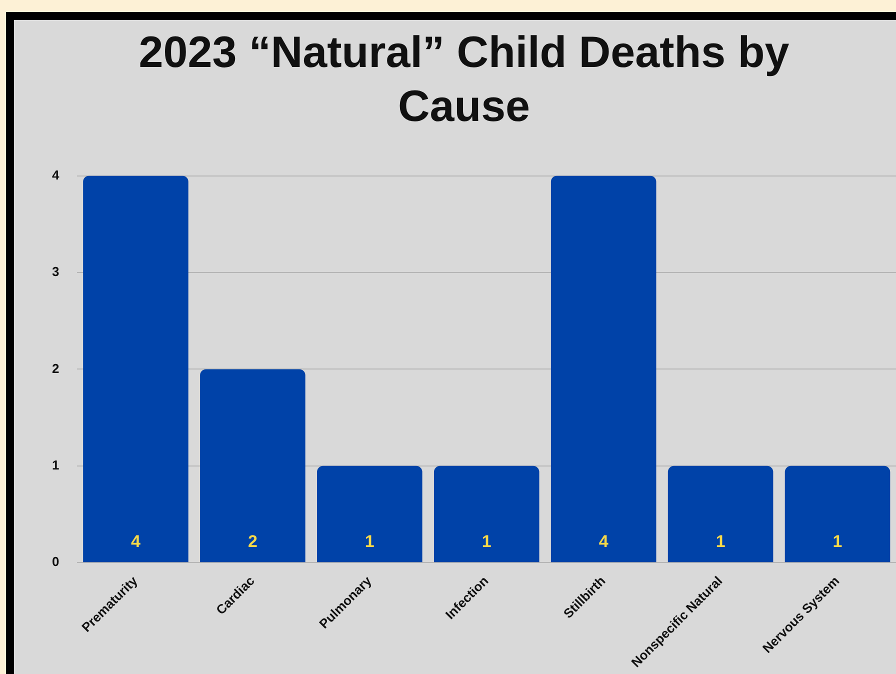  I want to click on chart-title: 2023 “Natural” Child Deaths by Cause, so click(464, 80).